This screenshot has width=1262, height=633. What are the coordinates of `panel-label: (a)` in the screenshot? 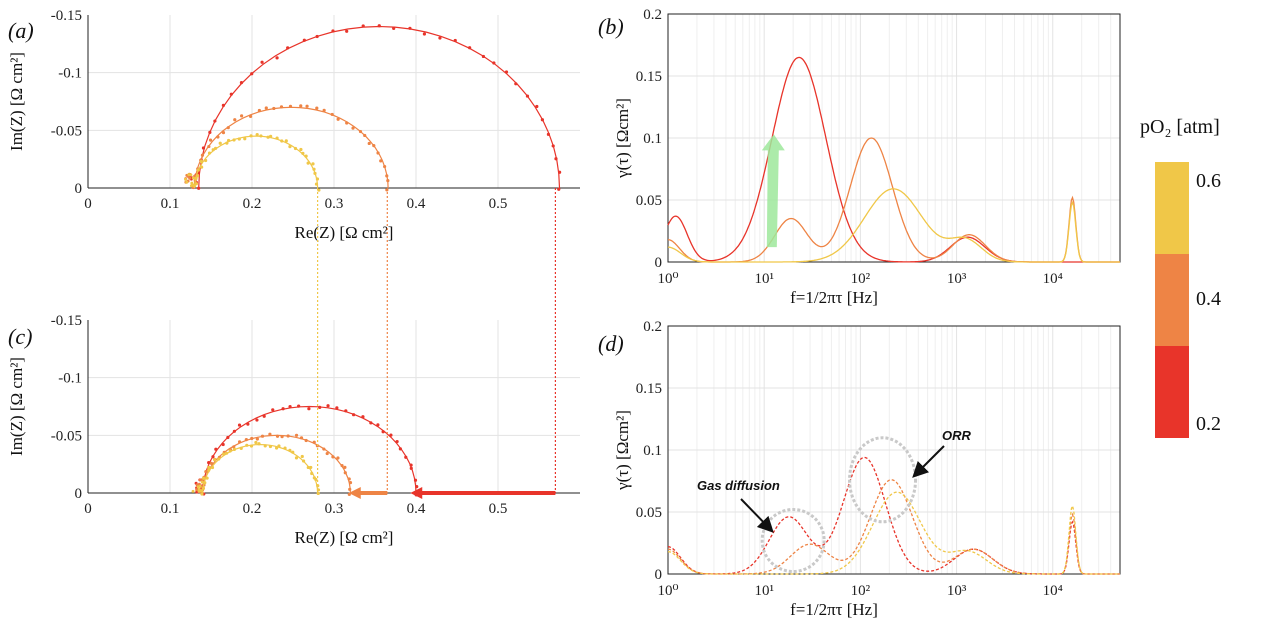 It's located at (21, 30).